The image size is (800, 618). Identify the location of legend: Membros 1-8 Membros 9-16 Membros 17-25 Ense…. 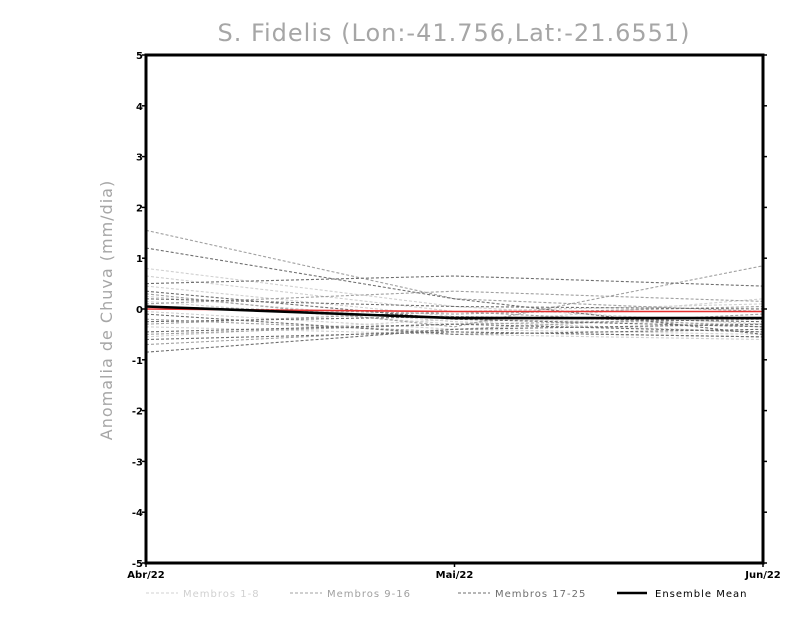
(446, 594).